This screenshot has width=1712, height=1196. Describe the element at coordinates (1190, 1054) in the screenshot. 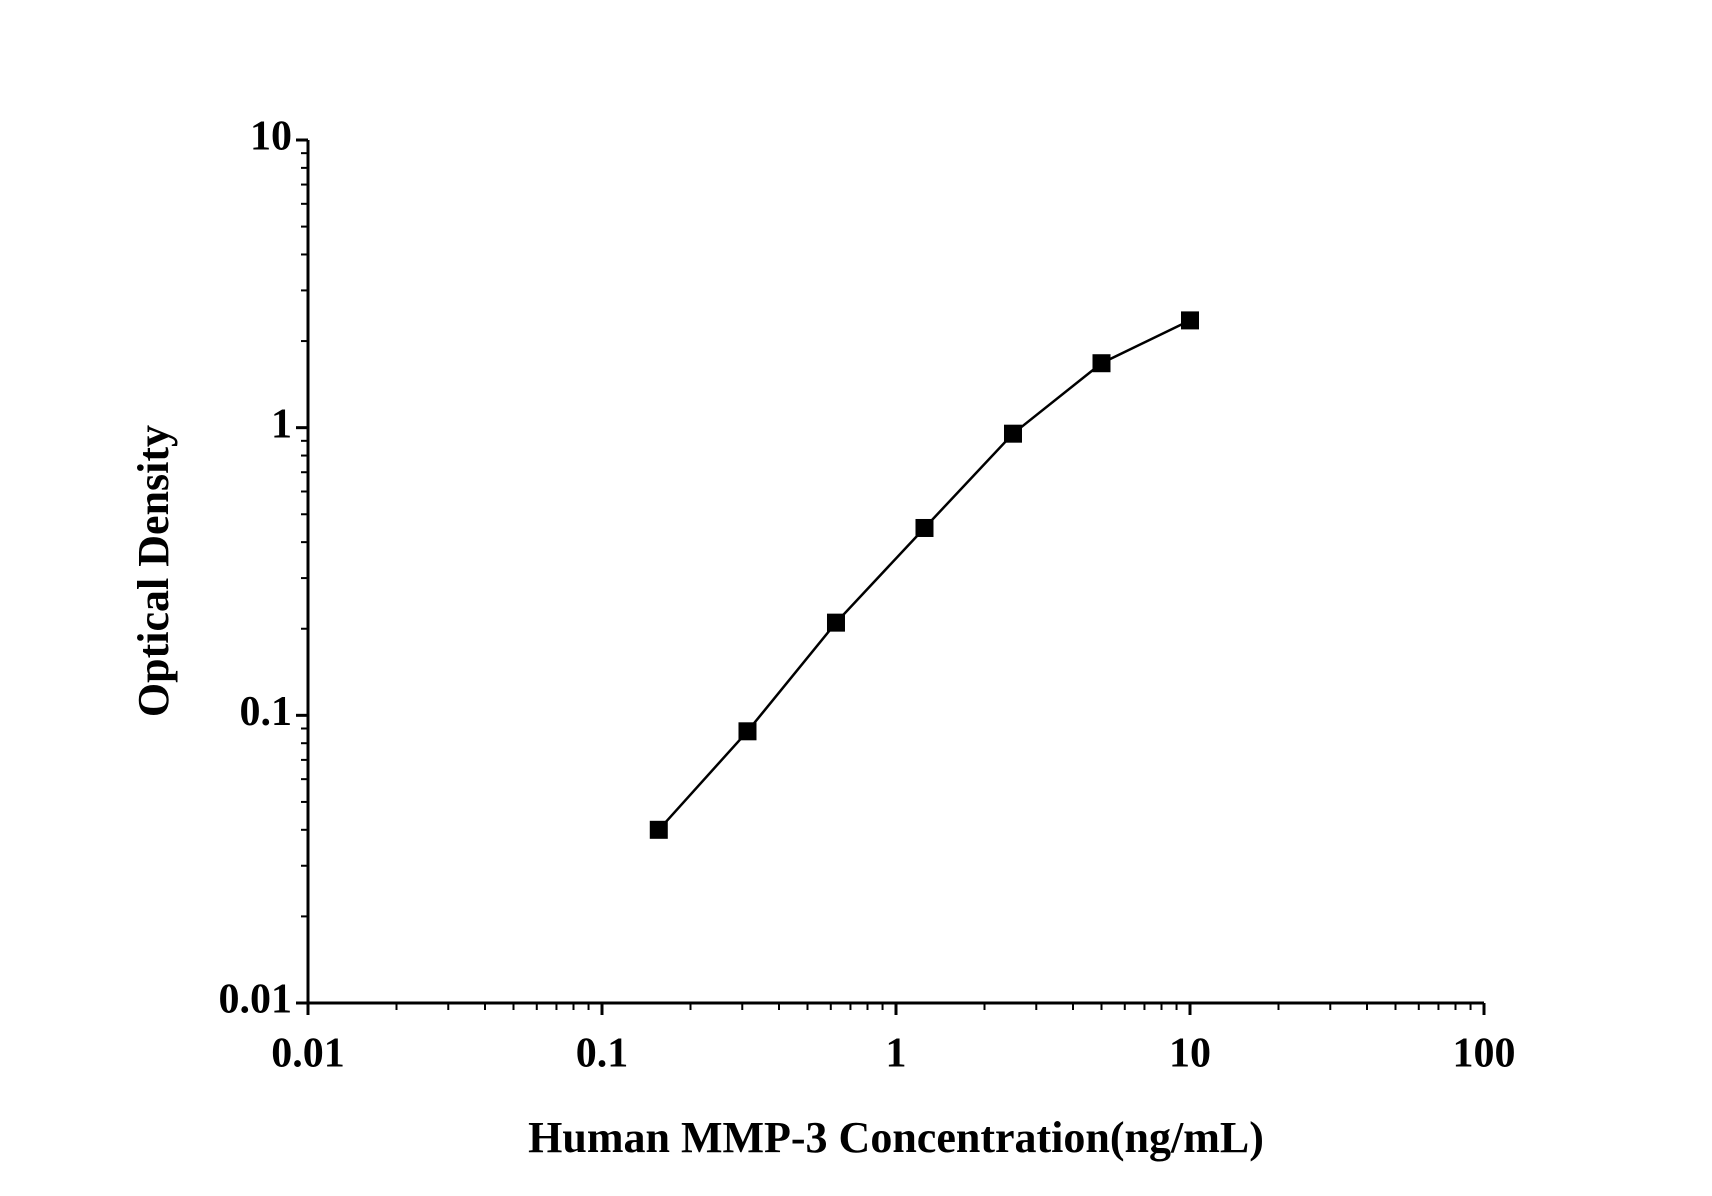

I see `x-tick-label: 10` at that location.